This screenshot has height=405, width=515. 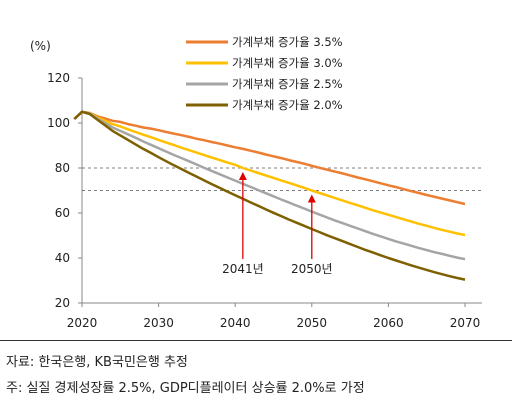 I want to click on y-unit-label: (%), so click(x=40, y=46).